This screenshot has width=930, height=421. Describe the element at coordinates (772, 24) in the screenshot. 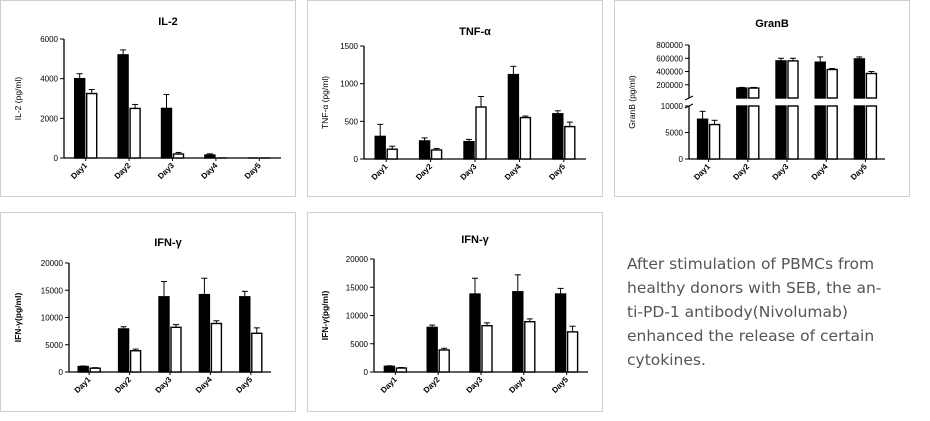

I see `chart-title: GranB` at that location.